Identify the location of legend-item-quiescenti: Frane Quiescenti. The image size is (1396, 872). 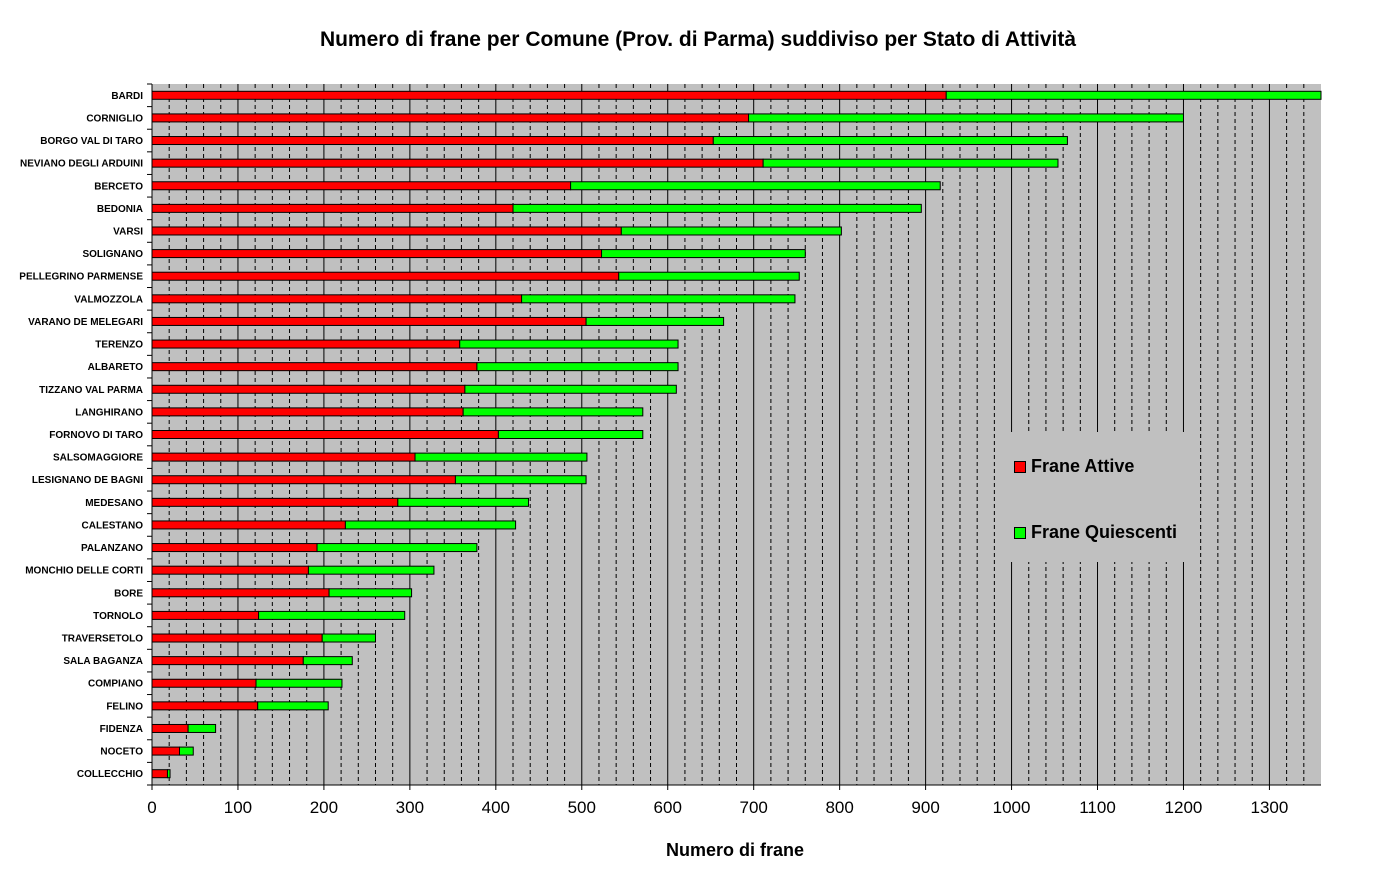
(1095, 532).